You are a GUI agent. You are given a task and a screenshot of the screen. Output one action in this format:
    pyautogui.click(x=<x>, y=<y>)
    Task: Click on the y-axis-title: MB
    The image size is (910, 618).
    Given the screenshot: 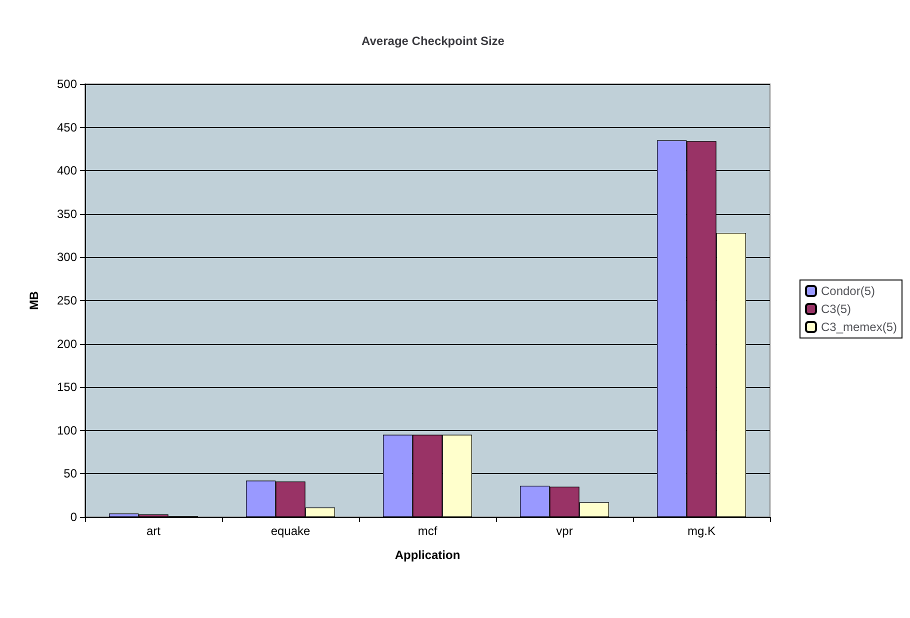 What is the action you would take?
    pyautogui.click(x=34, y=300)
    